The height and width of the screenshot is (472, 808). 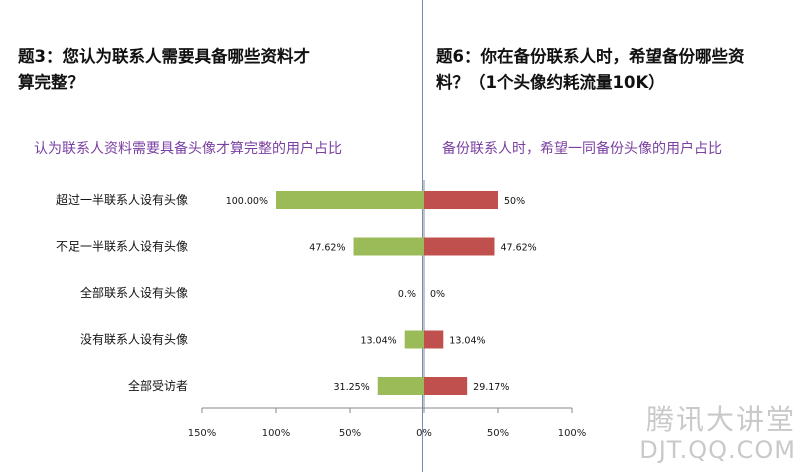 What do you see at coordinates (202, 433) in the screenshot?
I see `x-tick-label: 150%` at bounding box center [202, 433].